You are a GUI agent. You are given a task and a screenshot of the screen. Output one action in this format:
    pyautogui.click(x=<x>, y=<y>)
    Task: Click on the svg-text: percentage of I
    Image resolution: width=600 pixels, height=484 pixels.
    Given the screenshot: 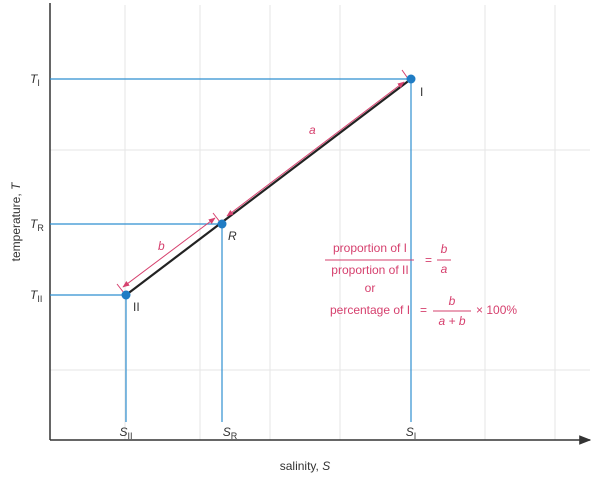 What is the action you would take?
    pyautogui.click(x=370, y=310)
    